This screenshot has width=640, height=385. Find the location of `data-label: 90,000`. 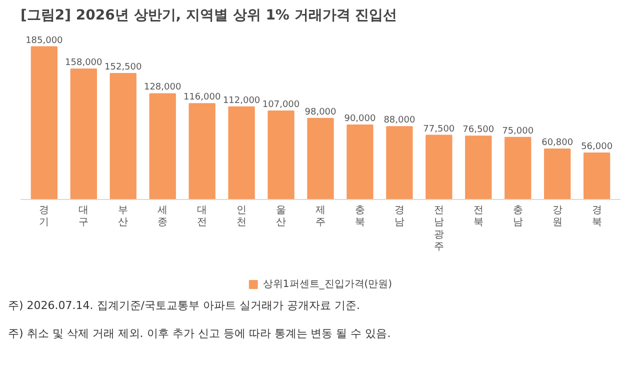

data-label: 90,000 is located at coordinates (360, 119).